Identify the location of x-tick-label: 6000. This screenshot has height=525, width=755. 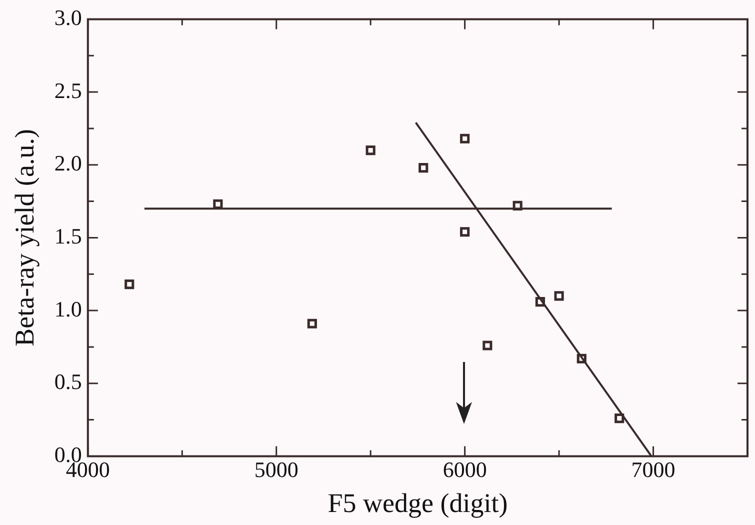
(464, 469).